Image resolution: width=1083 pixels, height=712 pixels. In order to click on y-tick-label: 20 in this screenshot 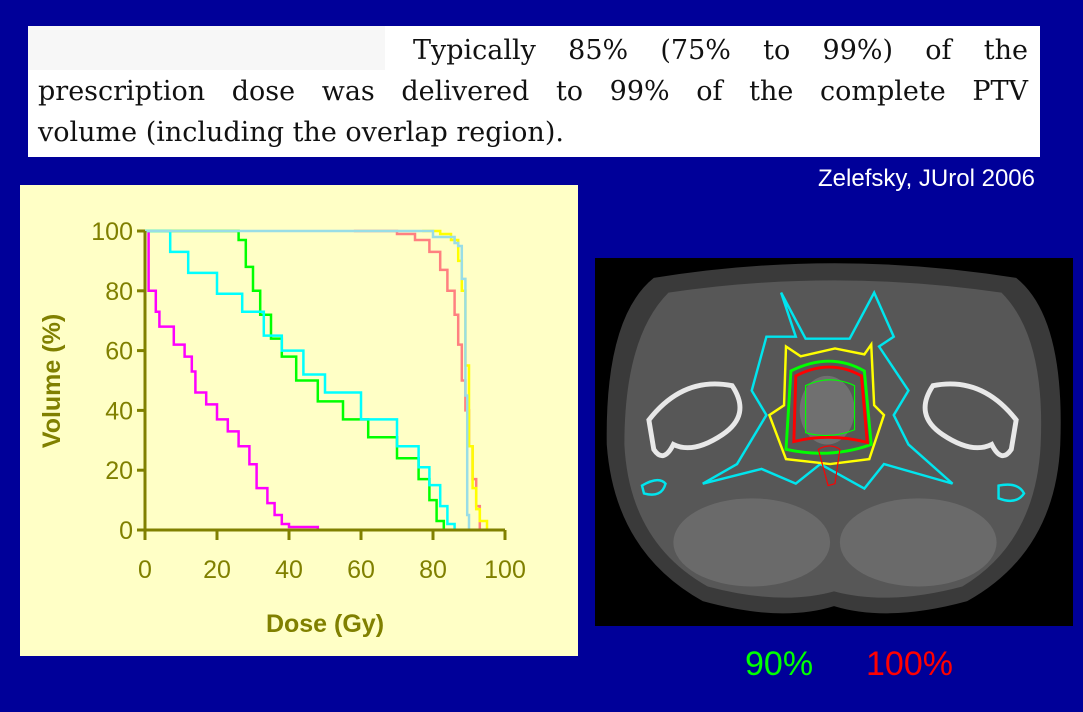, I will do `click(119, 471)`.